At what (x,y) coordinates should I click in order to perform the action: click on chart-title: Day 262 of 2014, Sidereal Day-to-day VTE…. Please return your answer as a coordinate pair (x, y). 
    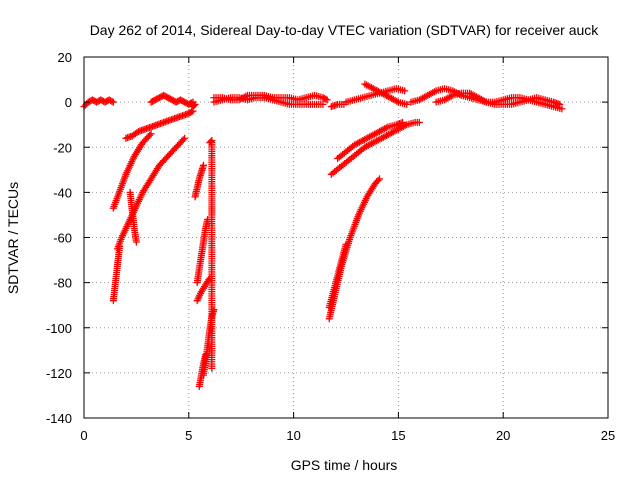
    Looking at the image, I should click on (345, 30).